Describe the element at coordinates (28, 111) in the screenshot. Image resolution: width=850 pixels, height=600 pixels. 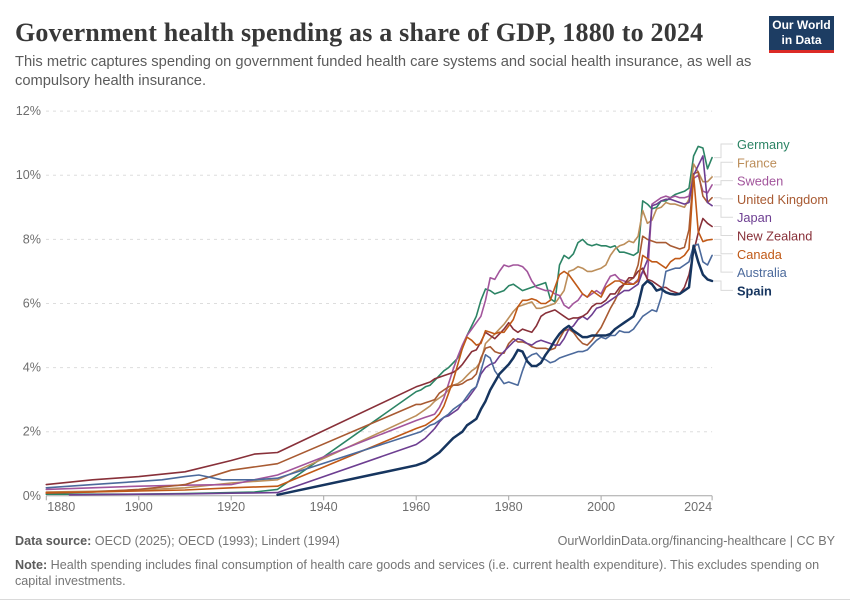
I see `svg-text: 12%` at that location.